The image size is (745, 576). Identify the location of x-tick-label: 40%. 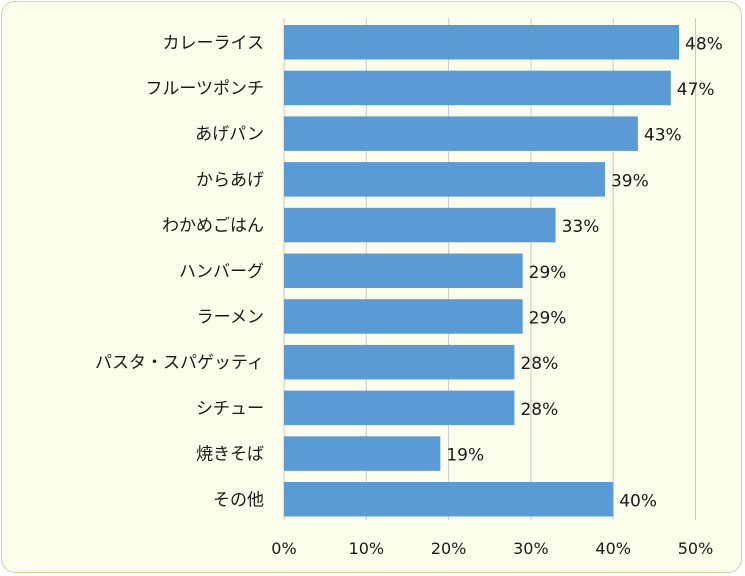
(613, 548).